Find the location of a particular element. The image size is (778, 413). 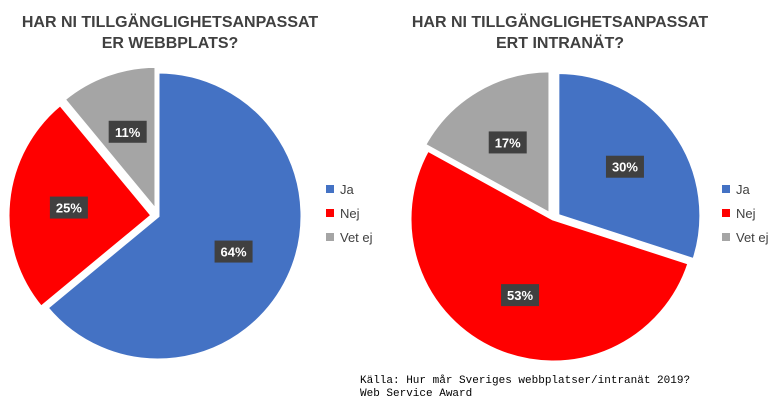

legend-webbplats: Ja Nej Vet ej is located at coordinates (349, 213).